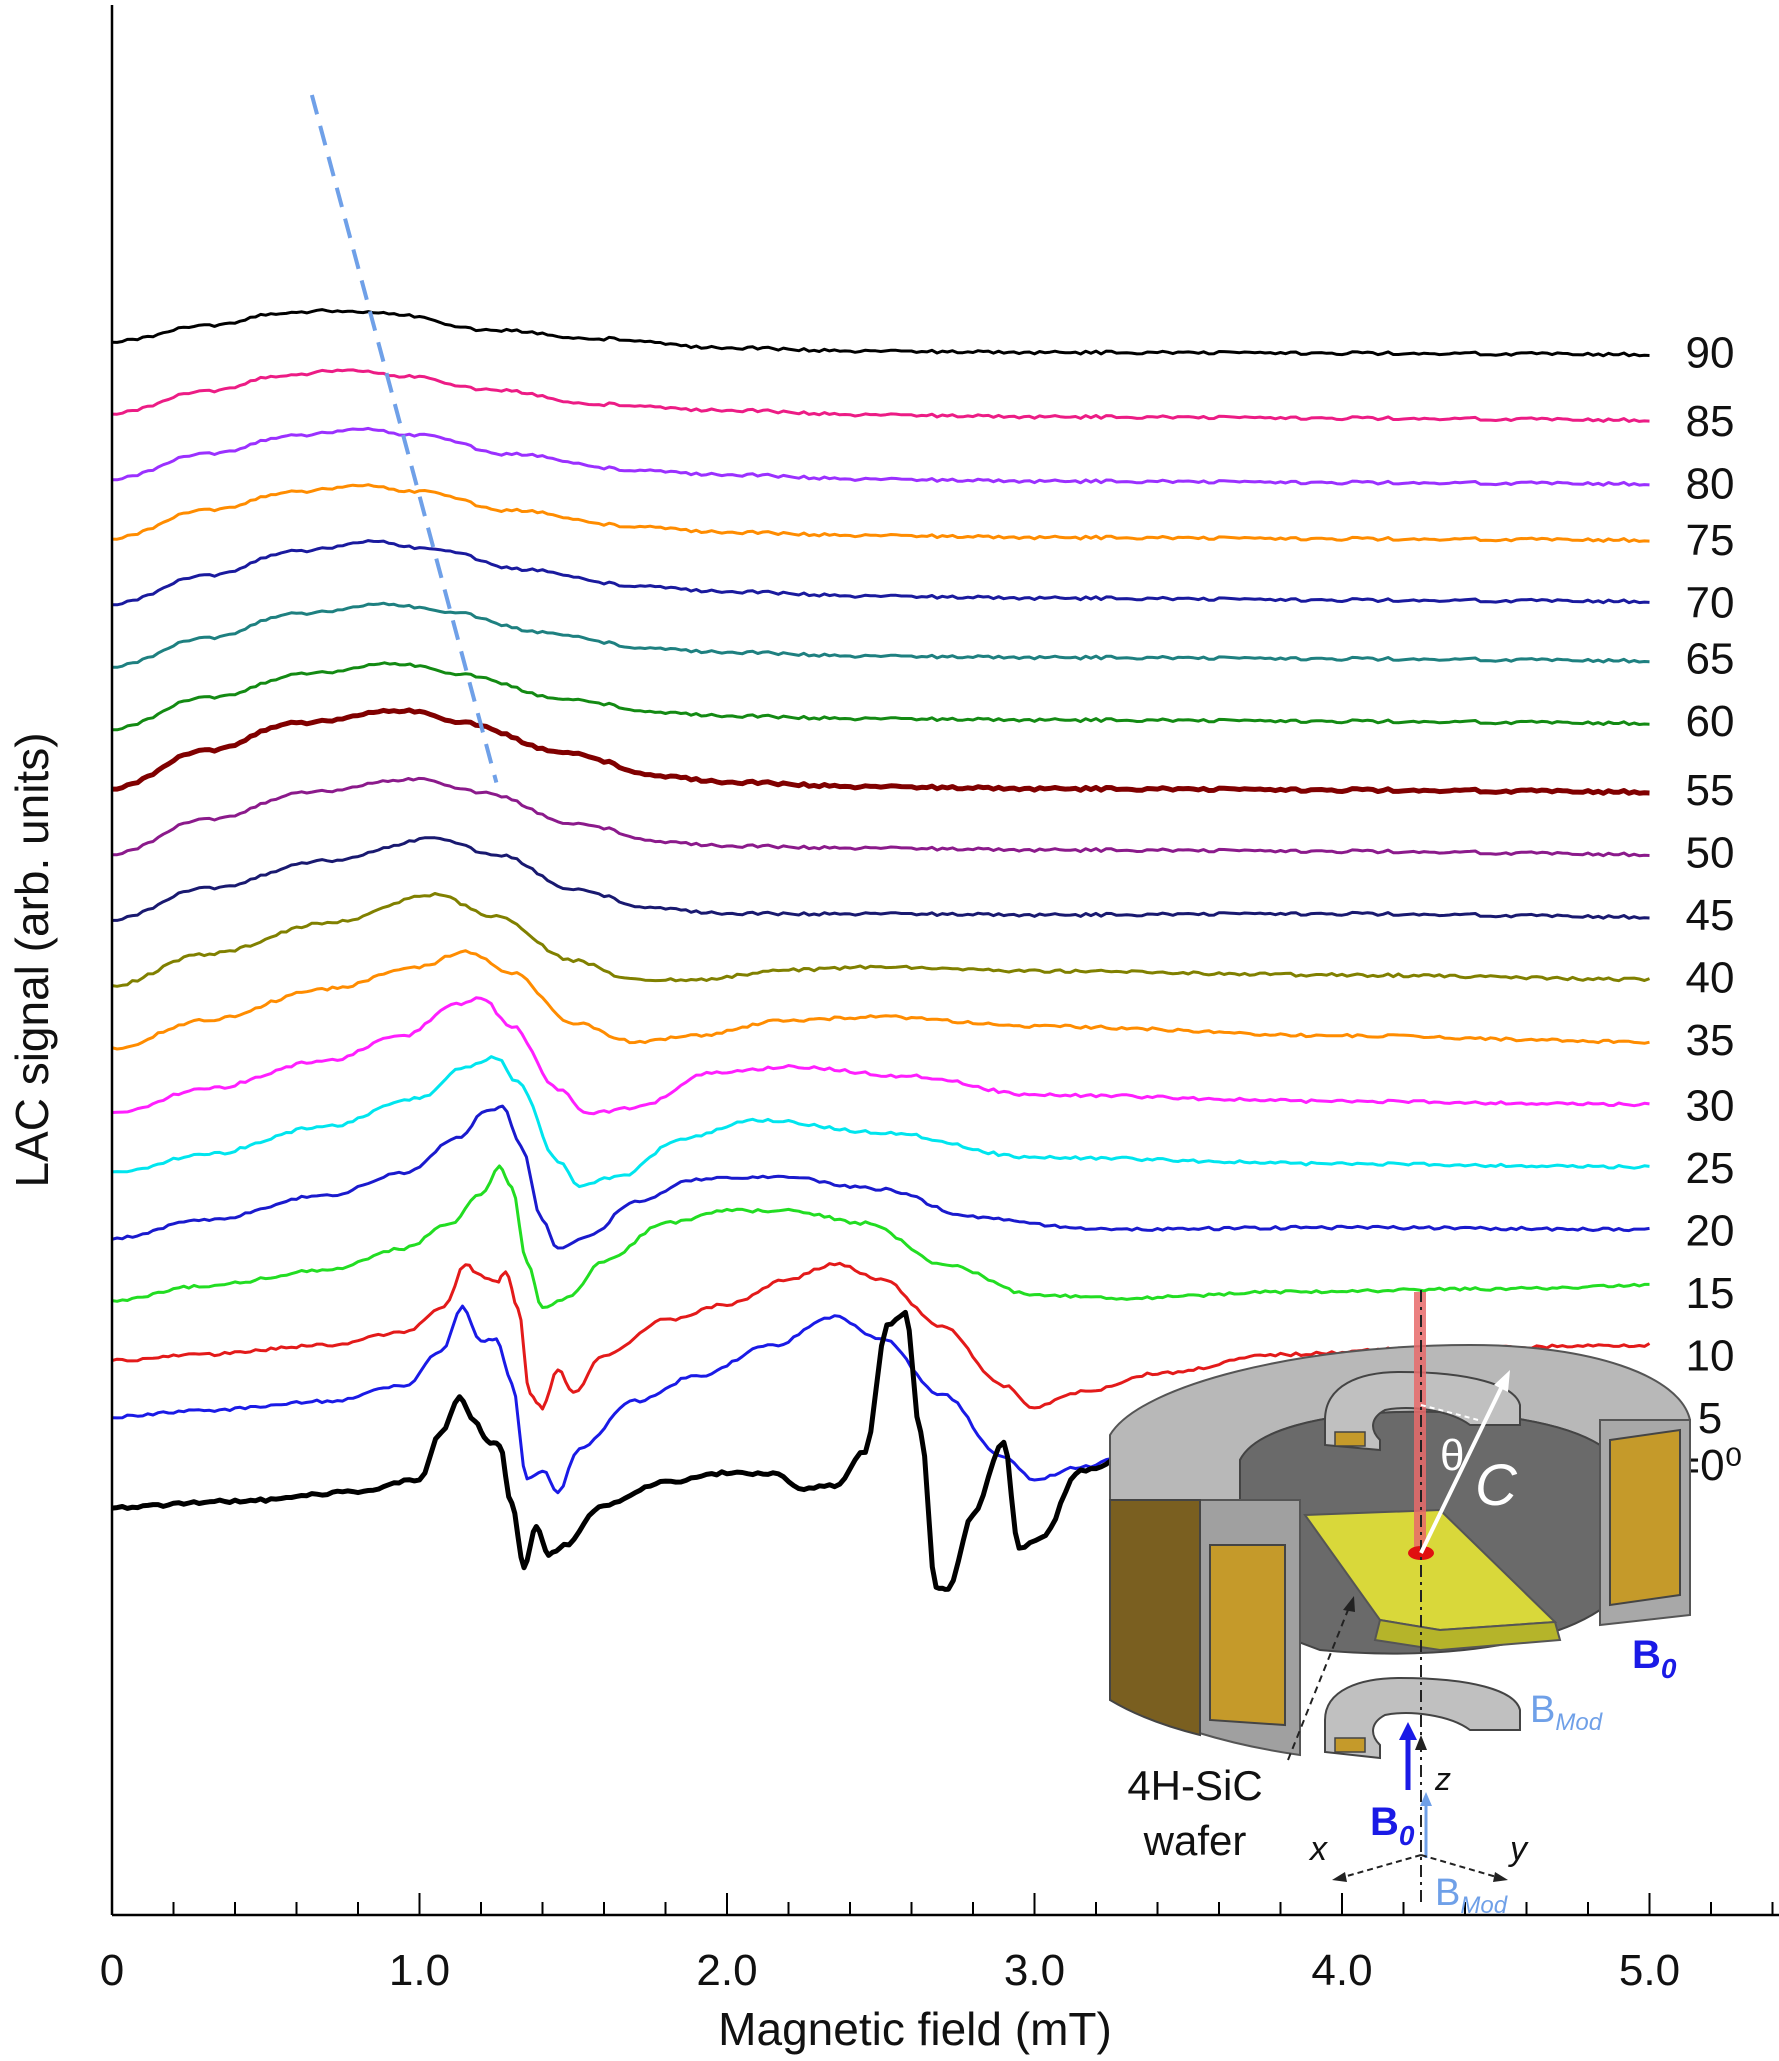  What do you see at coordinates (1710, 1293) in the screenshot?
I see `curve-label-15: 15` at bounding box center [1710, 1293].